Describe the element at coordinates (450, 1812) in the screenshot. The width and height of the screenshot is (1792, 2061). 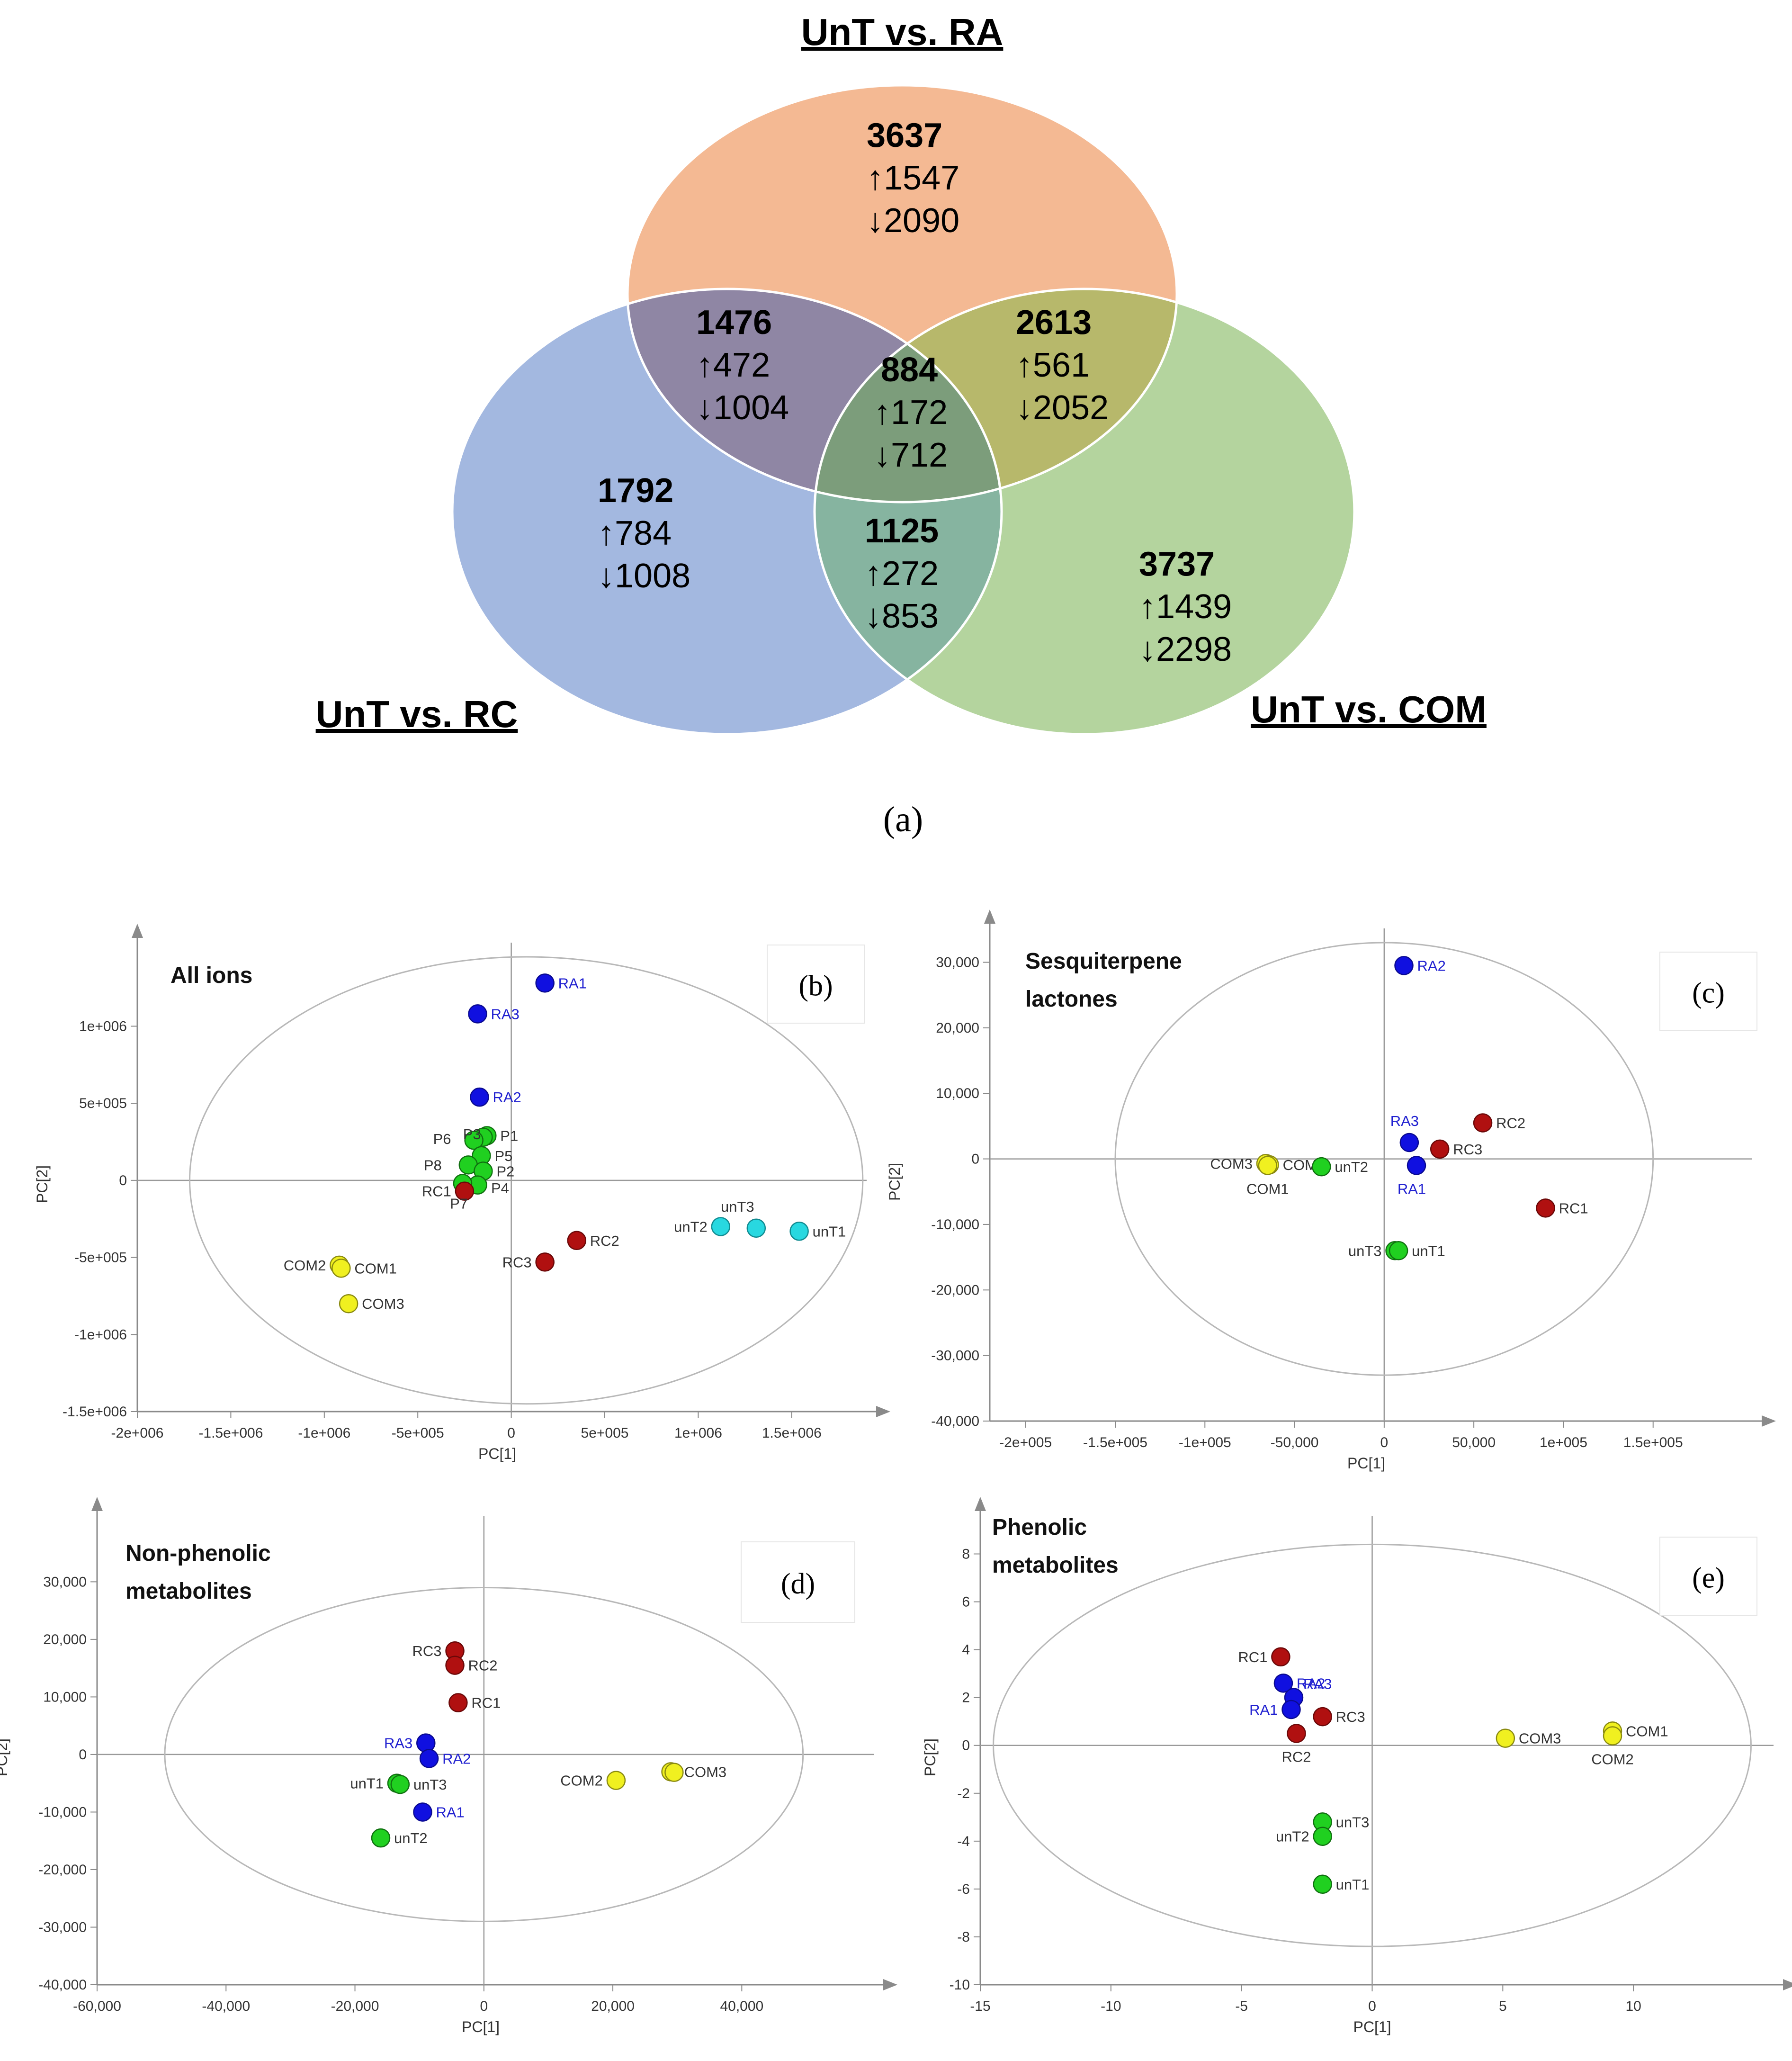
I see `point-label: RA1` at that location.